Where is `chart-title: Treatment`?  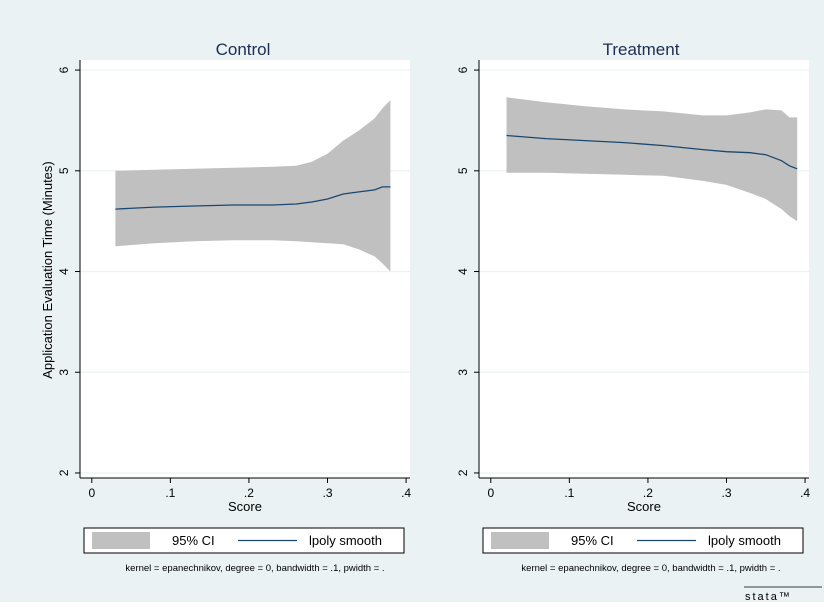 chart-title: Treatment is located at coordinates (641, 49).